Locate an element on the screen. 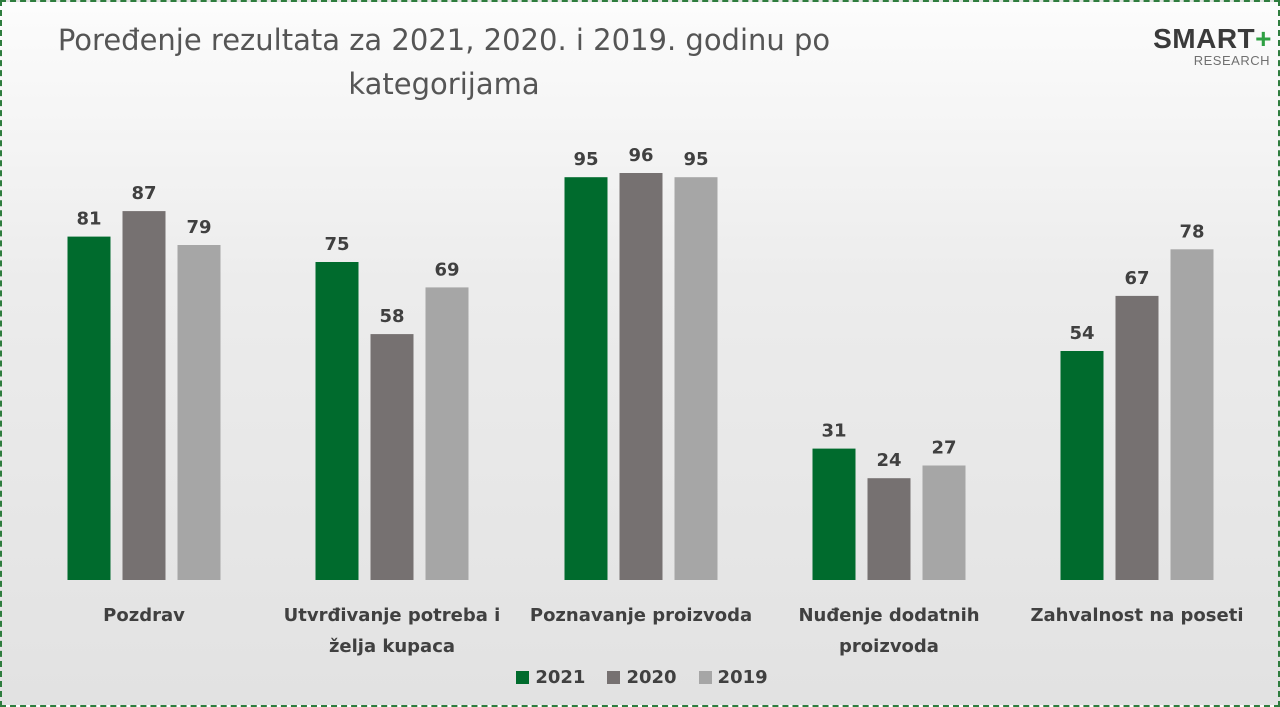  smart-research-logo: SMART+ RESEARCH is located at coordinates (1197, 46).